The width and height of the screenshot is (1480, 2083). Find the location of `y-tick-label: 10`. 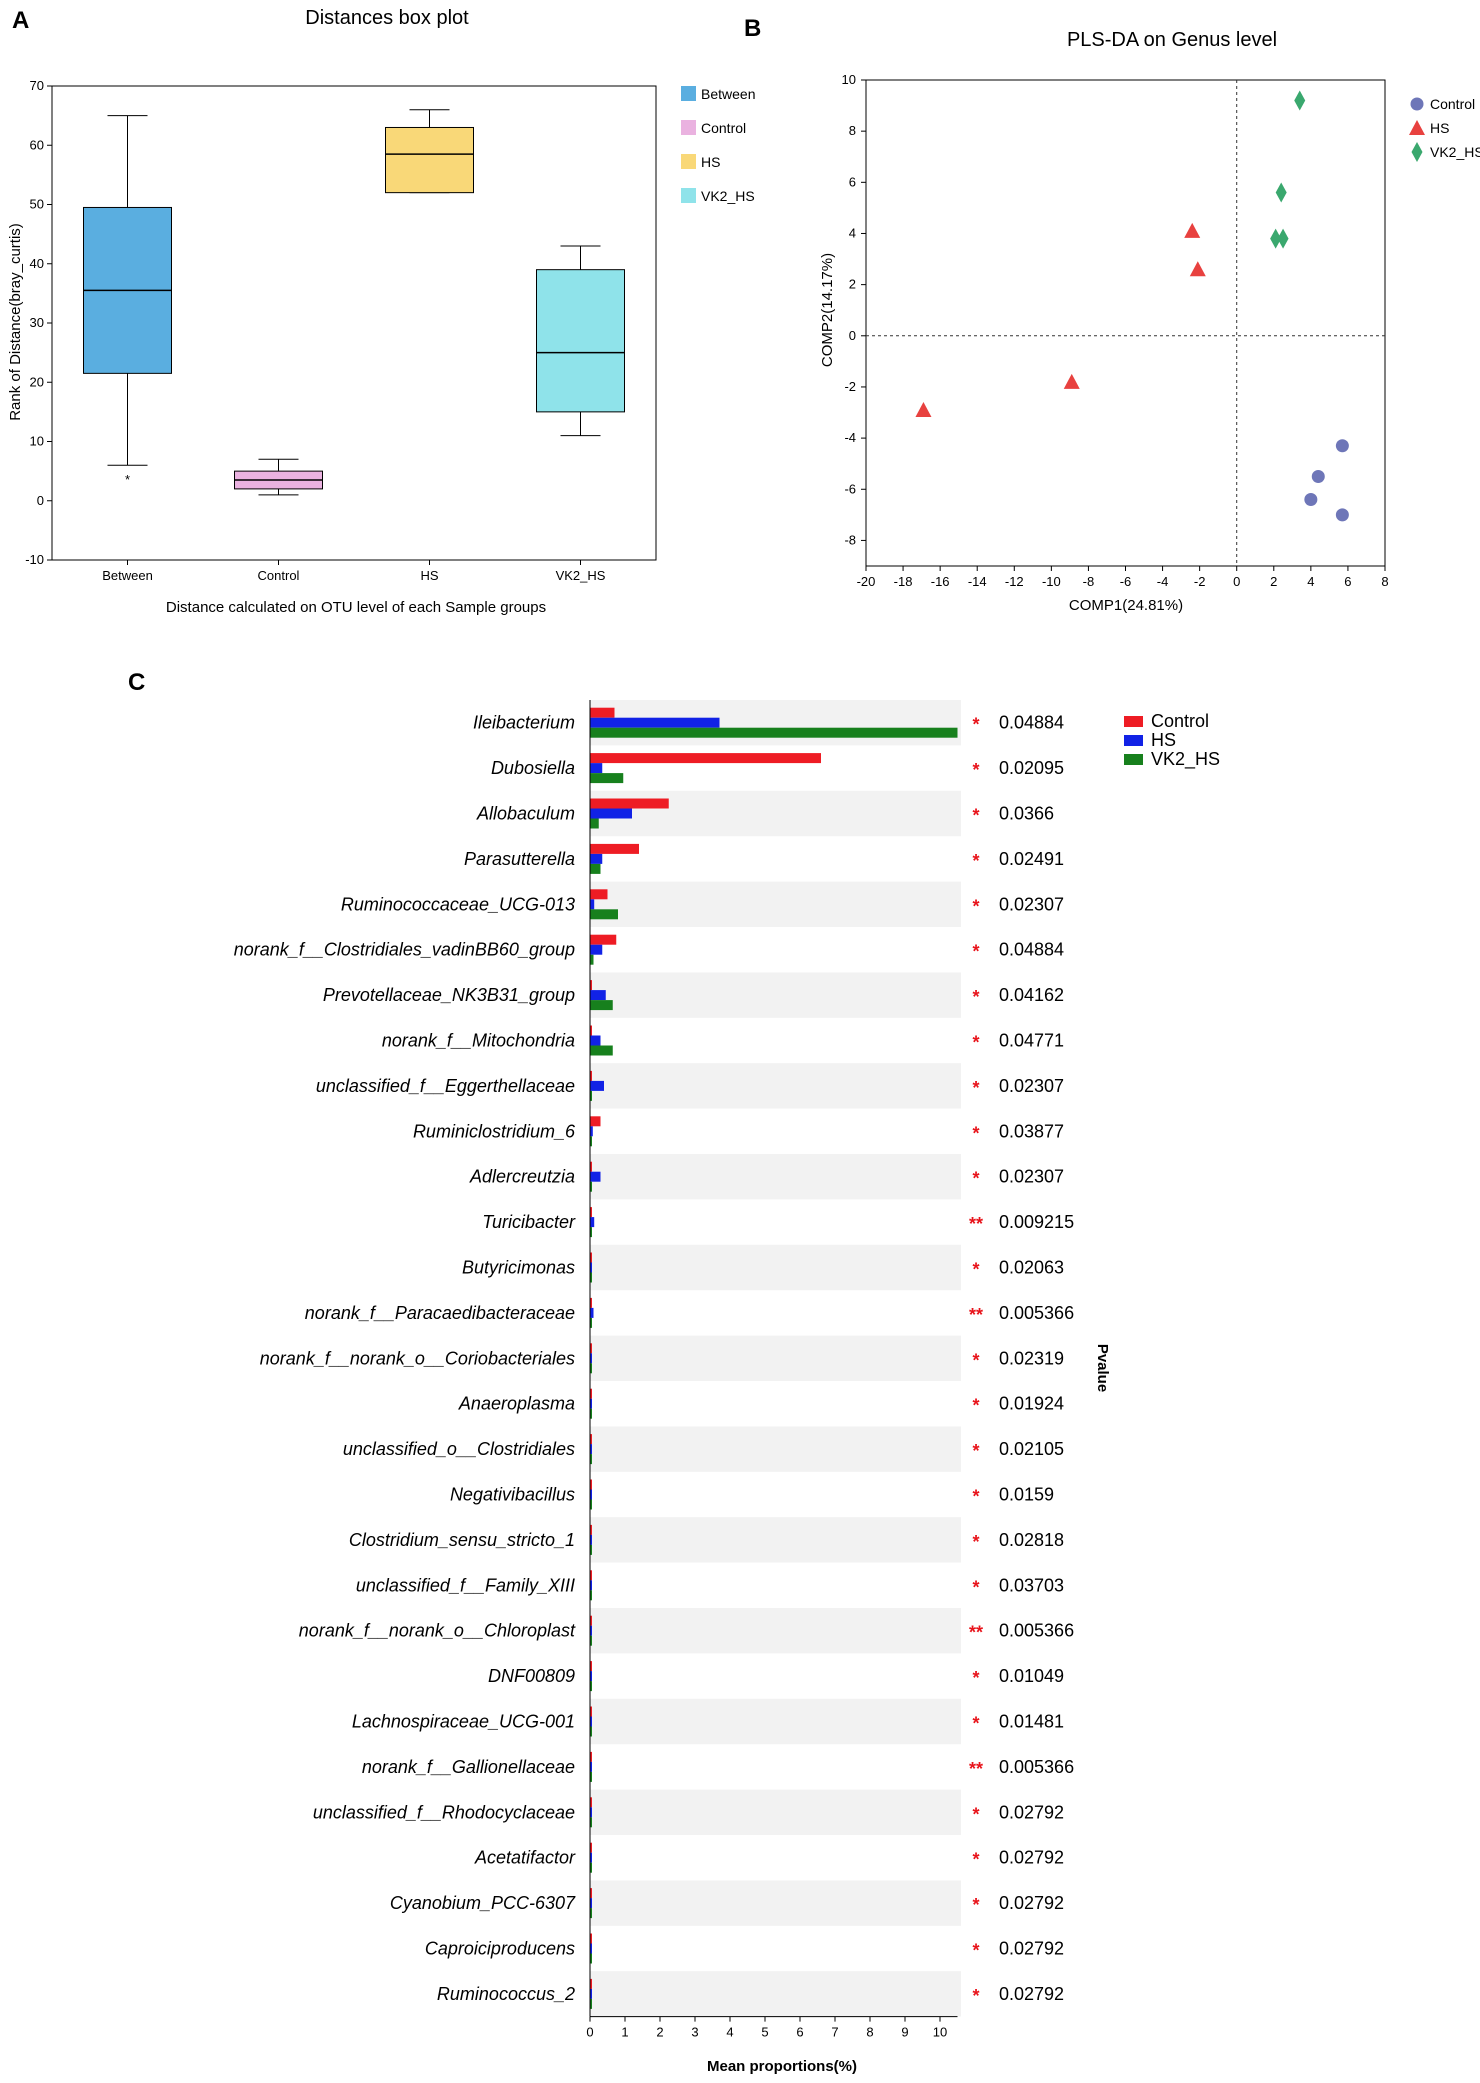

y-tick-label: 10 is located at coordinates (37, 441).